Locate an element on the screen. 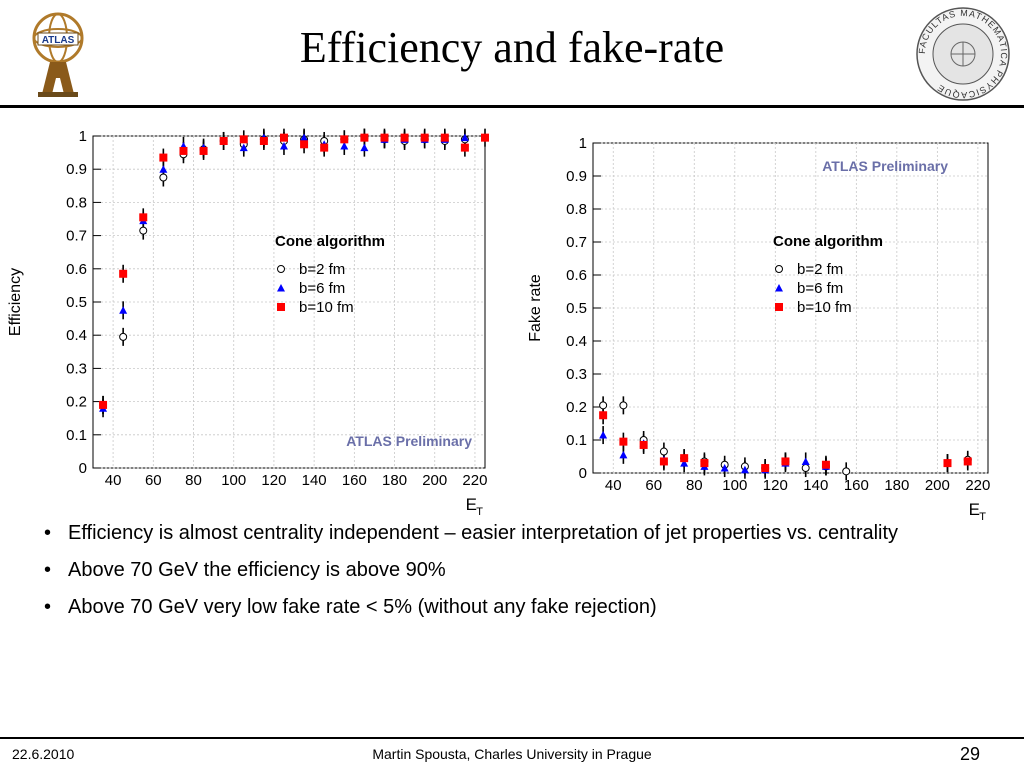 The height and width of the screenshot is (768, 1024). faculty-seal-logo: FACULTAS MATHEMATICA PHYSICAQUE is located at coordinates (963, 54).